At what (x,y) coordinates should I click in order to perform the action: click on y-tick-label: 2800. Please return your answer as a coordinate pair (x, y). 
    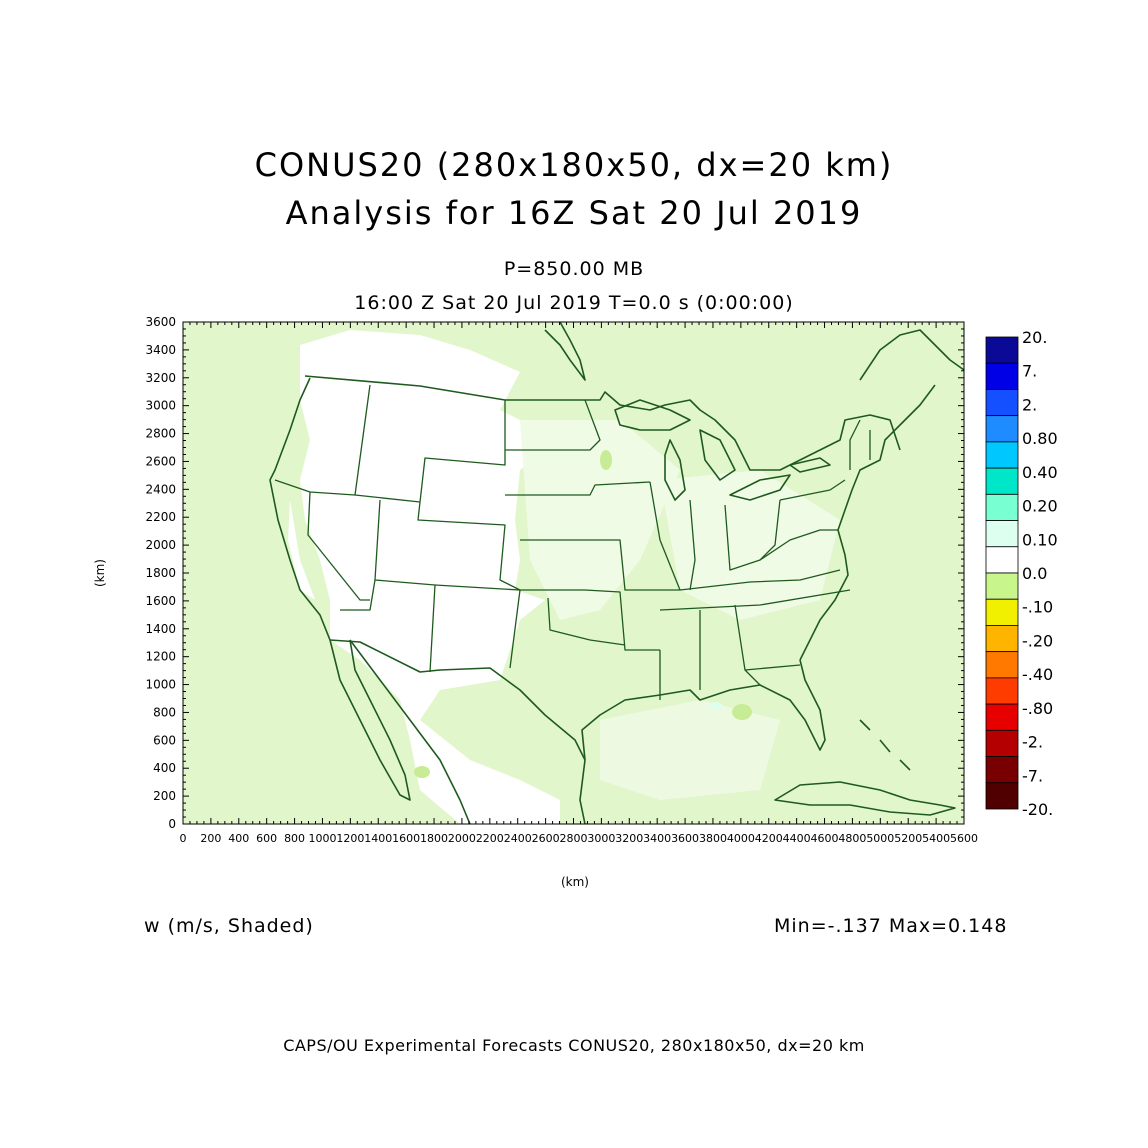
    Looking at the image, I should click on (160, 434).